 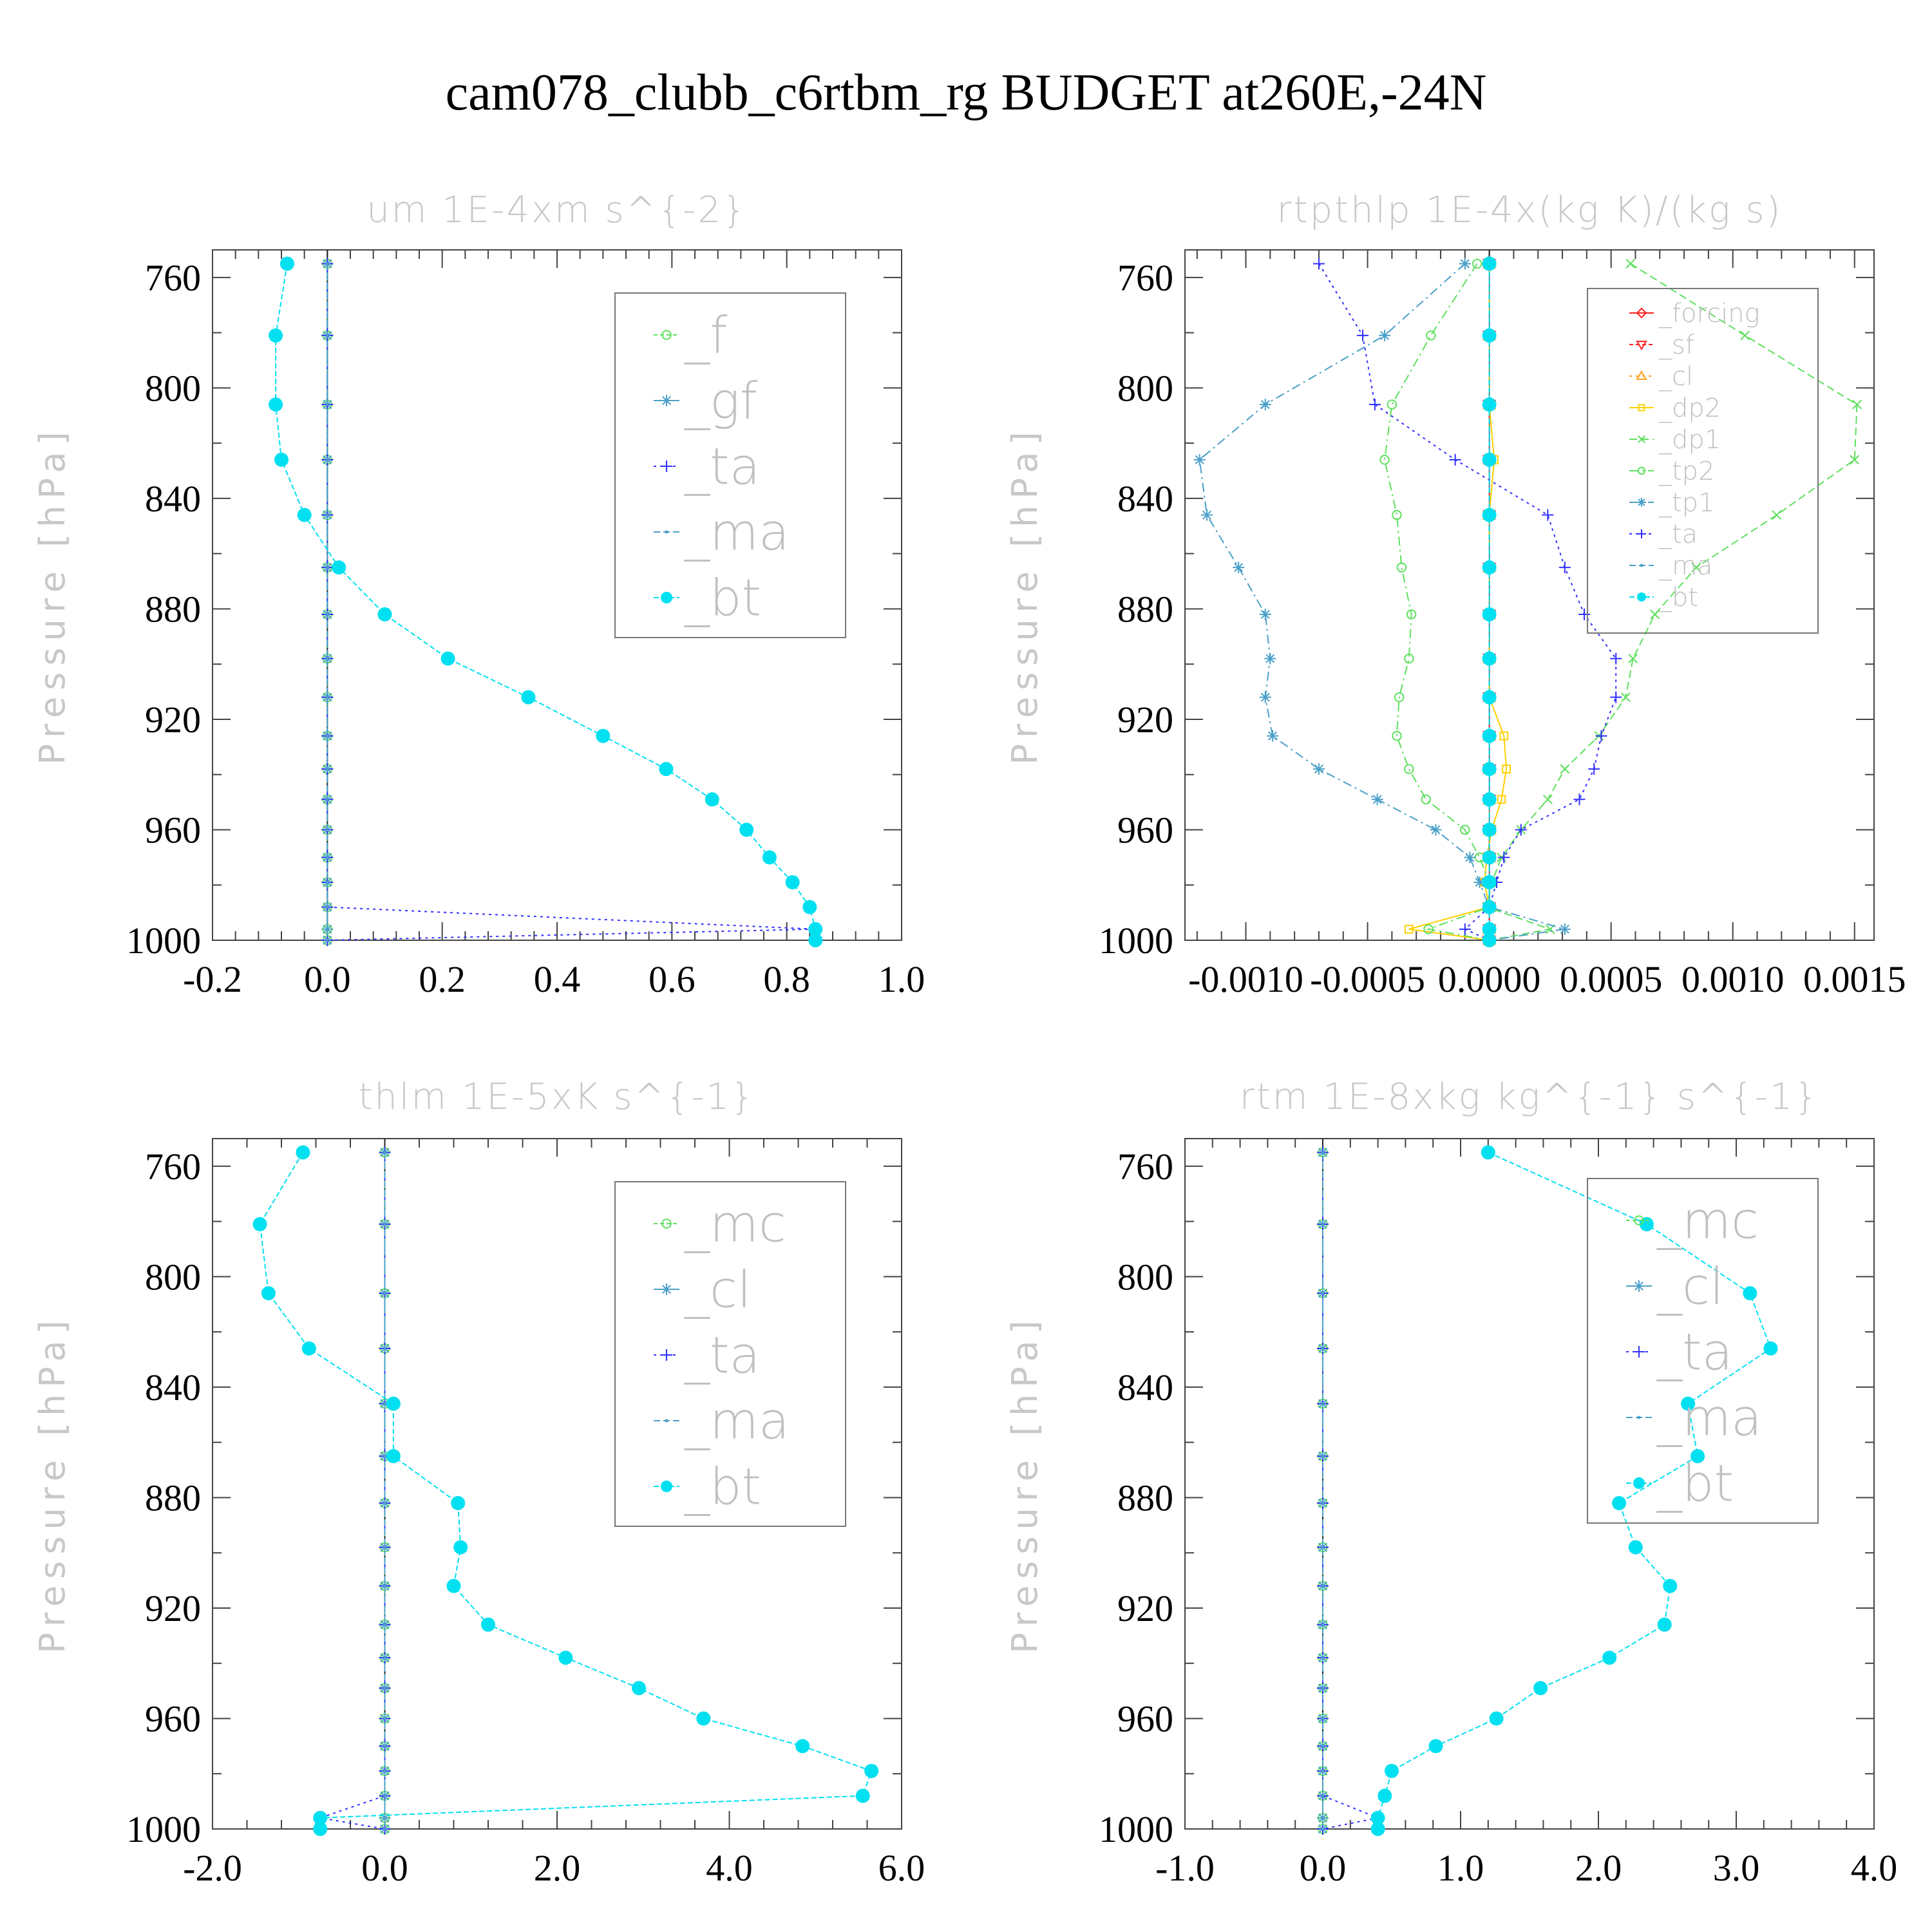 What do you see at coordinates (1639, 1352) in the screenshot?
I see `legend-marker-ta` at bounding box center [1639, 1352].